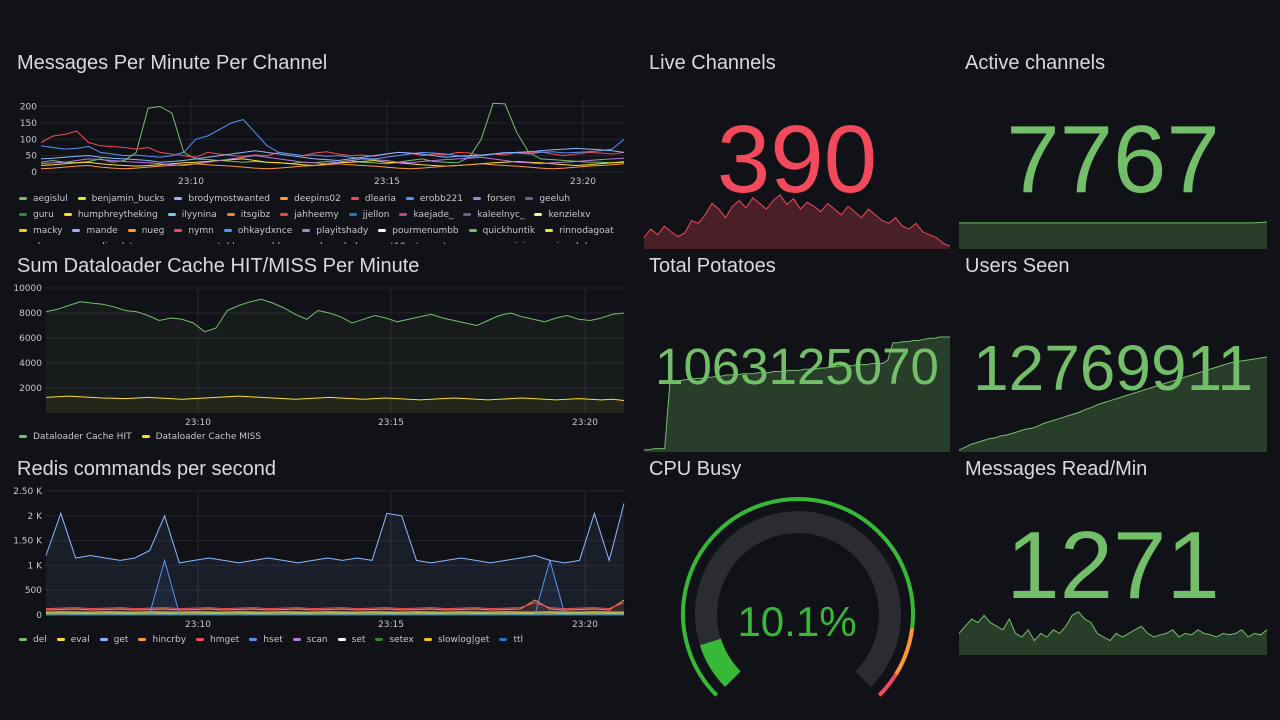  Describe the element at coordinates (218, 266) in the screenshot. I see `panel-title: Sum Dataloader Cache HIT/MISS Per Minute` at that location.